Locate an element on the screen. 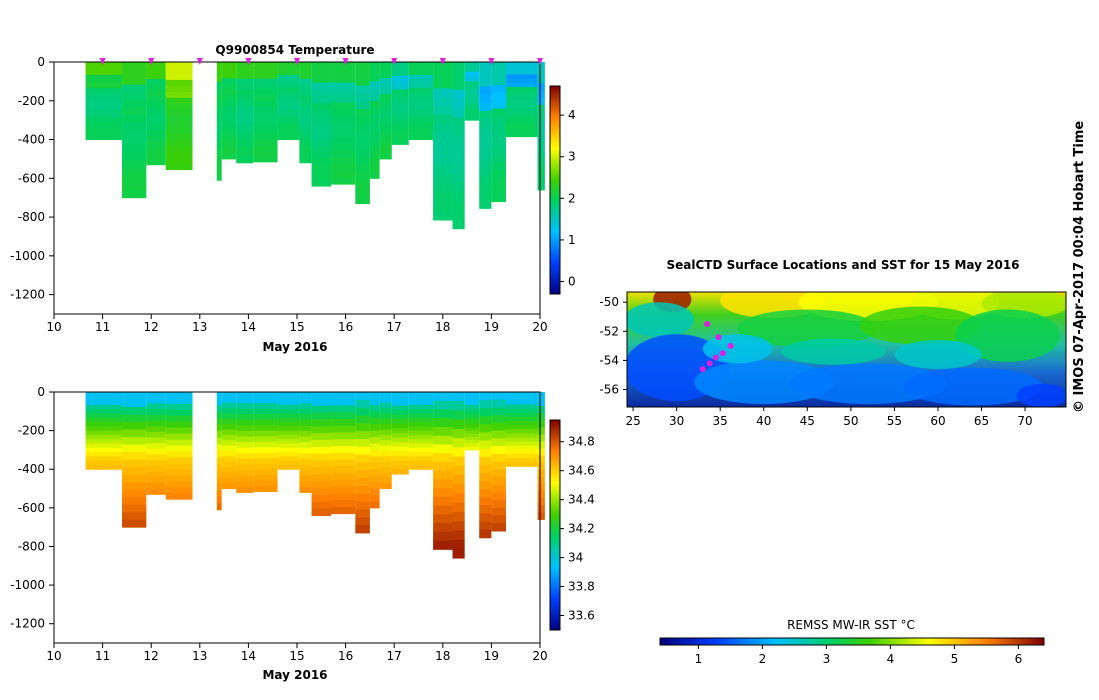 The image size is (1099, 700). sst-colorbar is located at coordinates (852, 641).